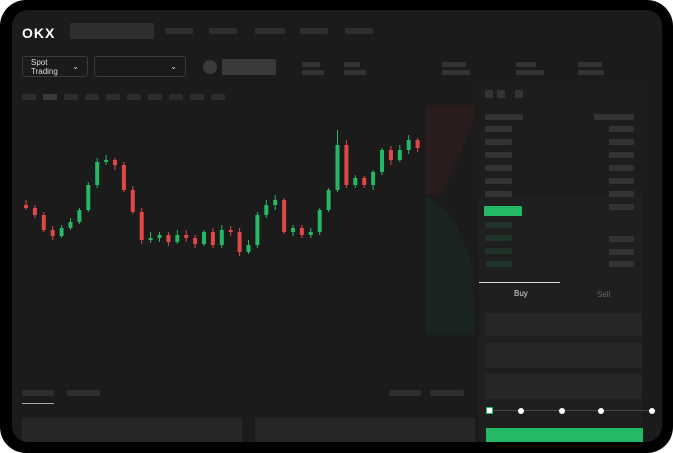 The image size is (673, 453). Describe the element at coordinates (140, 66) in the screenshot. I see `pair-select: ⌄` at that location.